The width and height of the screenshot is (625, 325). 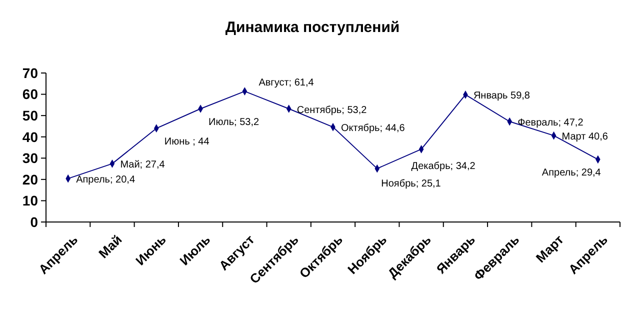 What do you see at coordinates (30, 136) in the screenshot?
I see `y-tick-label: 40` at bounding box center [30, 136].